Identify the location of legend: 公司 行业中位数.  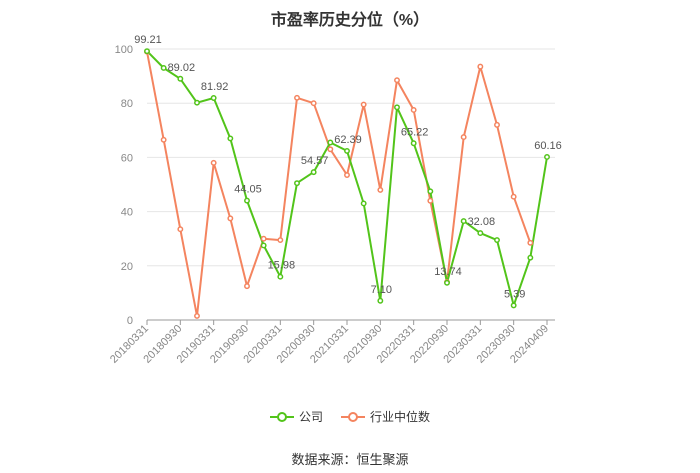
(350, 416).